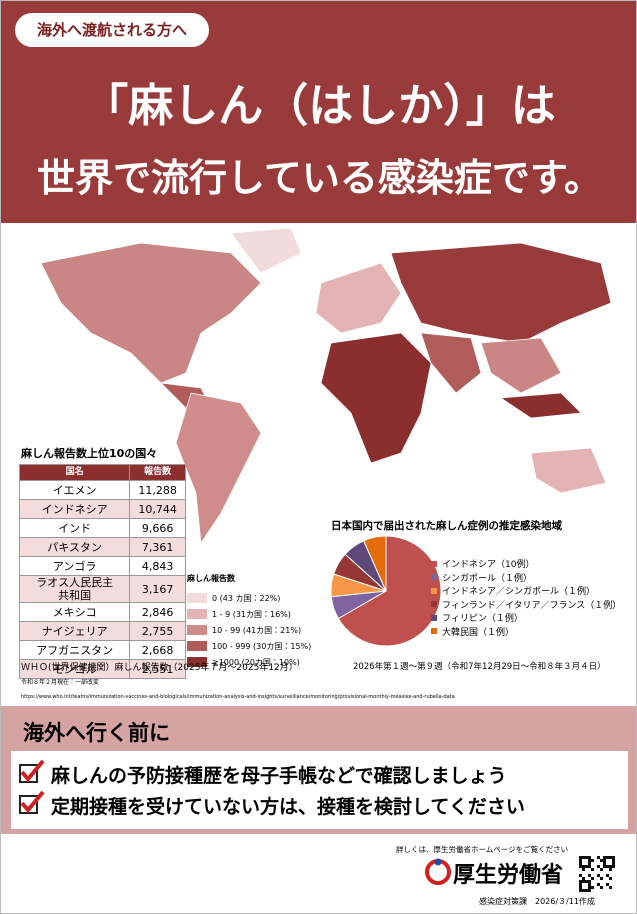 The image size is (637, 914). What do you see at coordinates (257, 662) in the screenshot?
I see `legend-entry: ≧1000 (20カ国：10%)` at bounding box center [257, 662].